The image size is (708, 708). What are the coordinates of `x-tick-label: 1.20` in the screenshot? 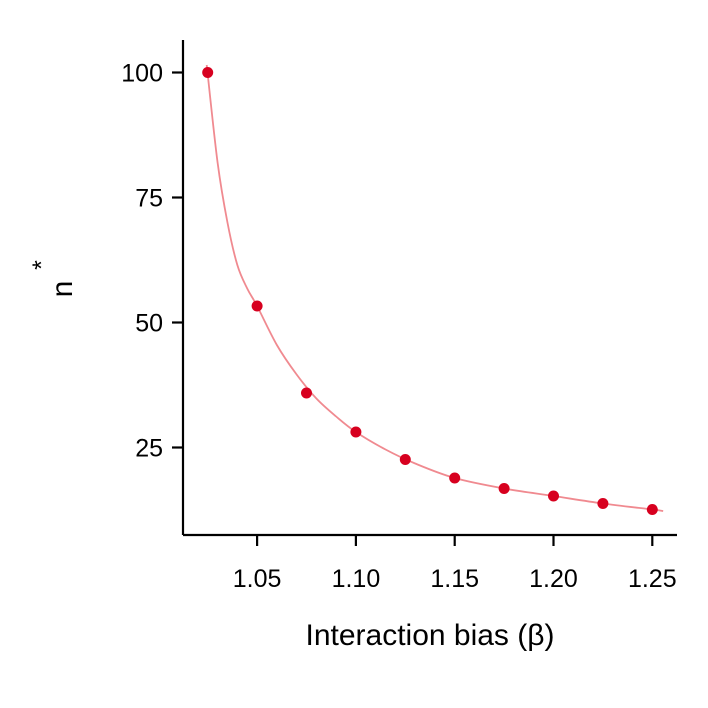 It's located at (553, 579).